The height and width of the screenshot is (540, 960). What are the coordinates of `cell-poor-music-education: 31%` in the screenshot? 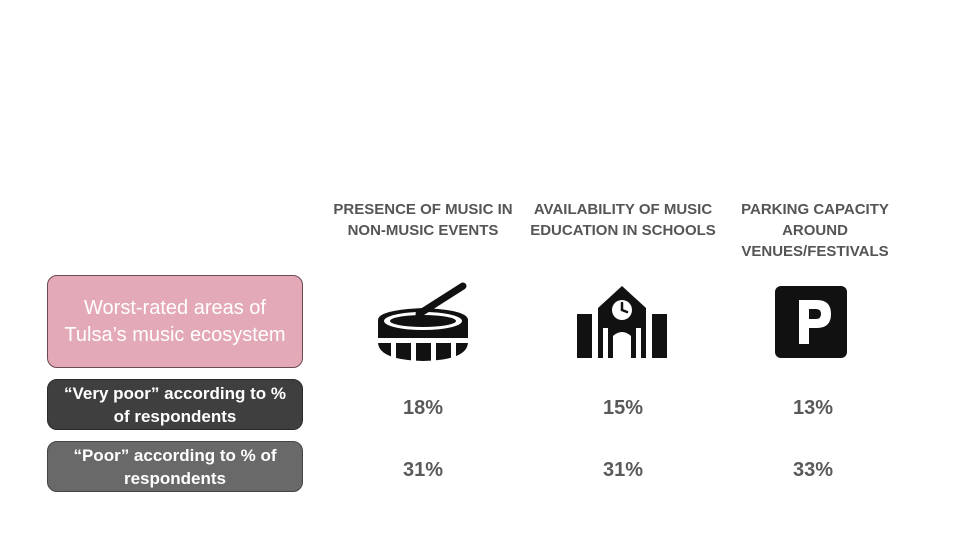 It's located at (623, 470).